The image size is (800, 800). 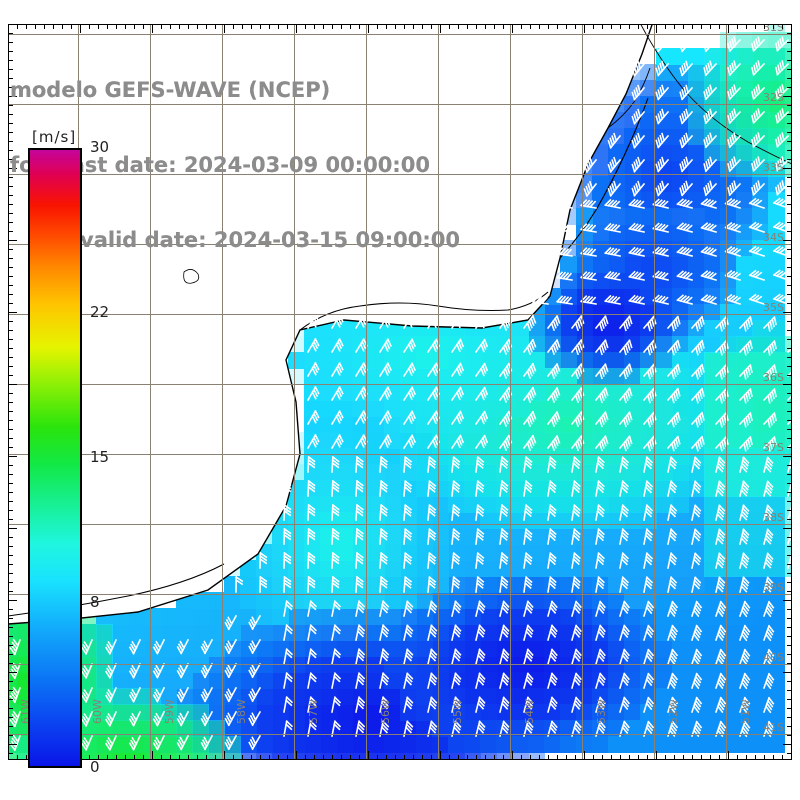 I want to click on colorbar, so click(x=55, y=458).